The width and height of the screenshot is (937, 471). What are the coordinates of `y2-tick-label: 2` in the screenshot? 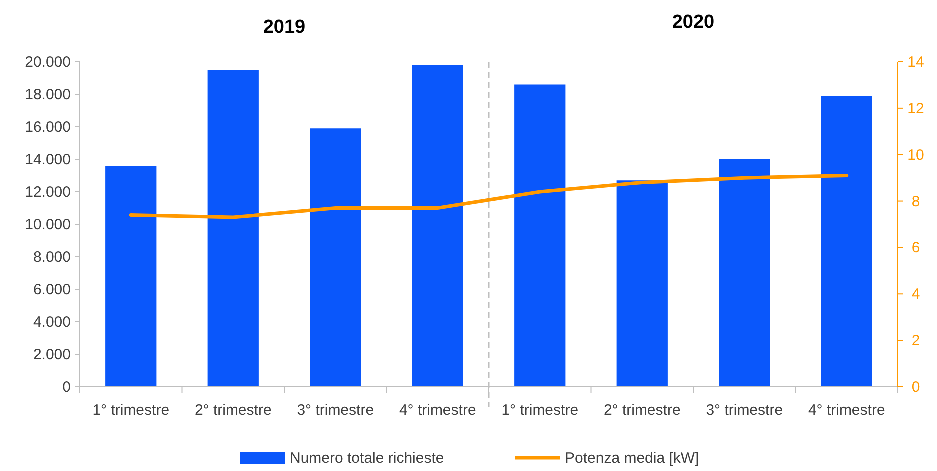 It's located at (916, 341).